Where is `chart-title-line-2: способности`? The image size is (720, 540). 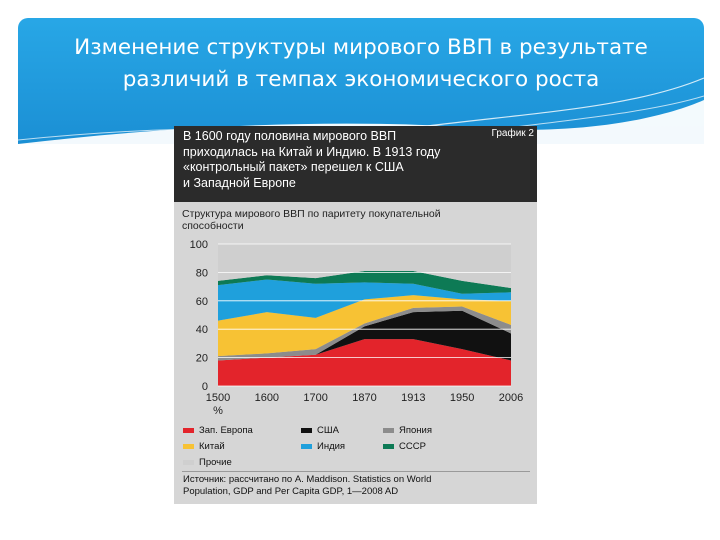 chart-title-line-2: способности is located at coordinates (213, 226).